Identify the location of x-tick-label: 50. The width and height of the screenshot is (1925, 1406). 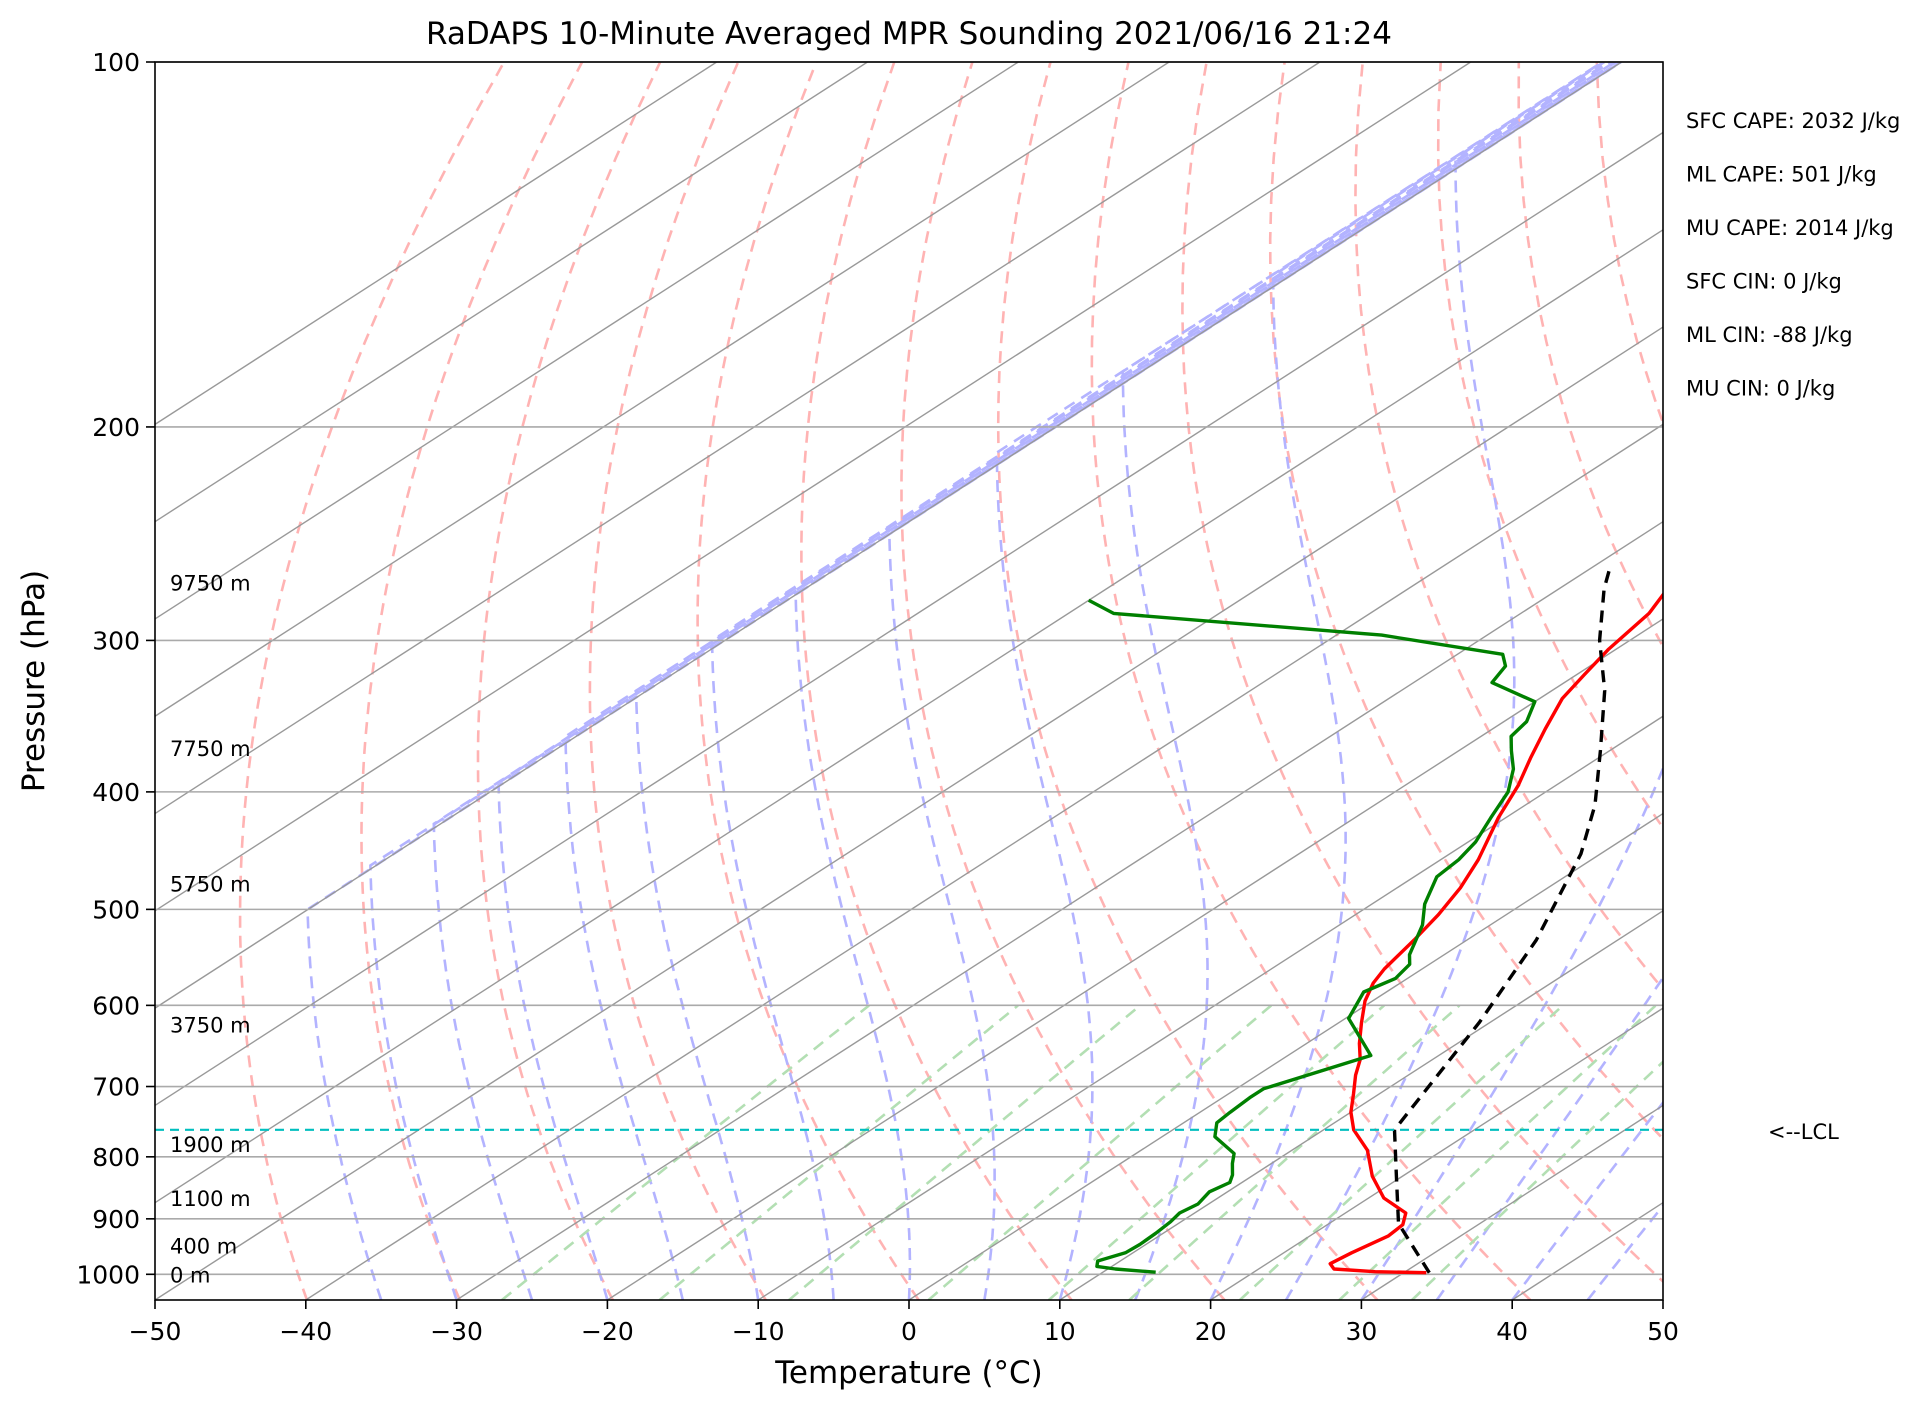
(1663, 1331).